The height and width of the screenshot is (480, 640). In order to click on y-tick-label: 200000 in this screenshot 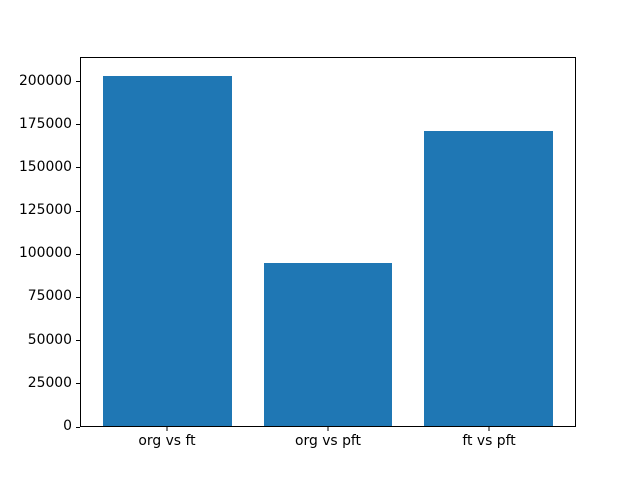, I will do `click(45, 80)`.